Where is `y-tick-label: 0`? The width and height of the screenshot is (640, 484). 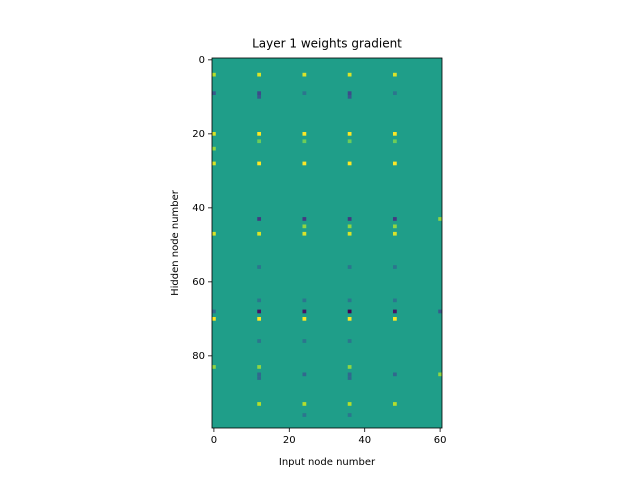
y-tick-label: 0 is located at coordinates (202, 60).